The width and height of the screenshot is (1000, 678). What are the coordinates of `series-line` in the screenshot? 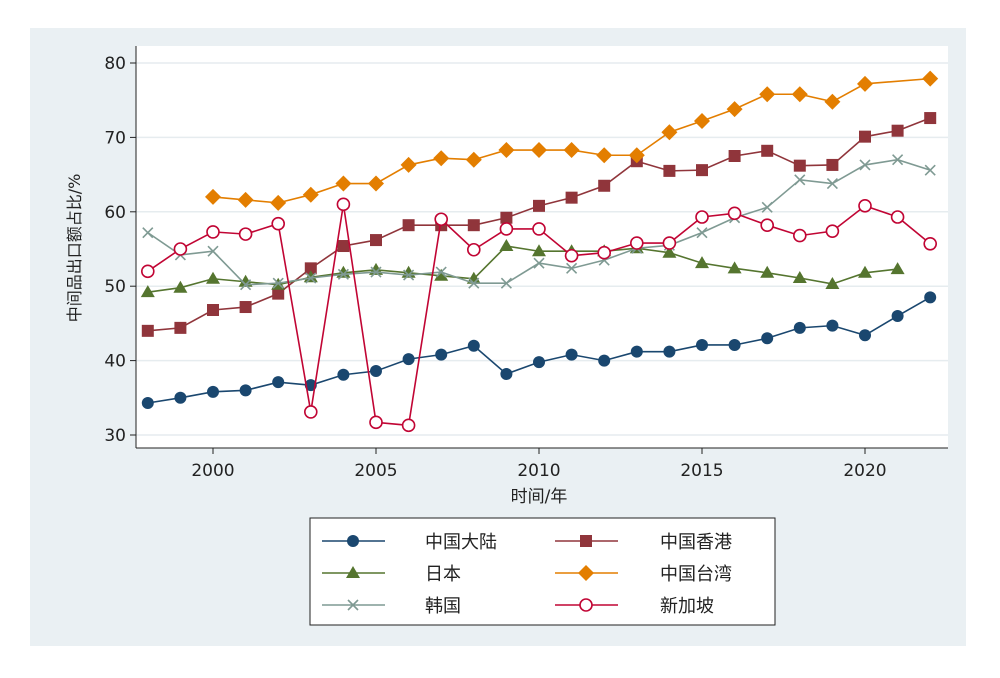 It's located at (571, 140).